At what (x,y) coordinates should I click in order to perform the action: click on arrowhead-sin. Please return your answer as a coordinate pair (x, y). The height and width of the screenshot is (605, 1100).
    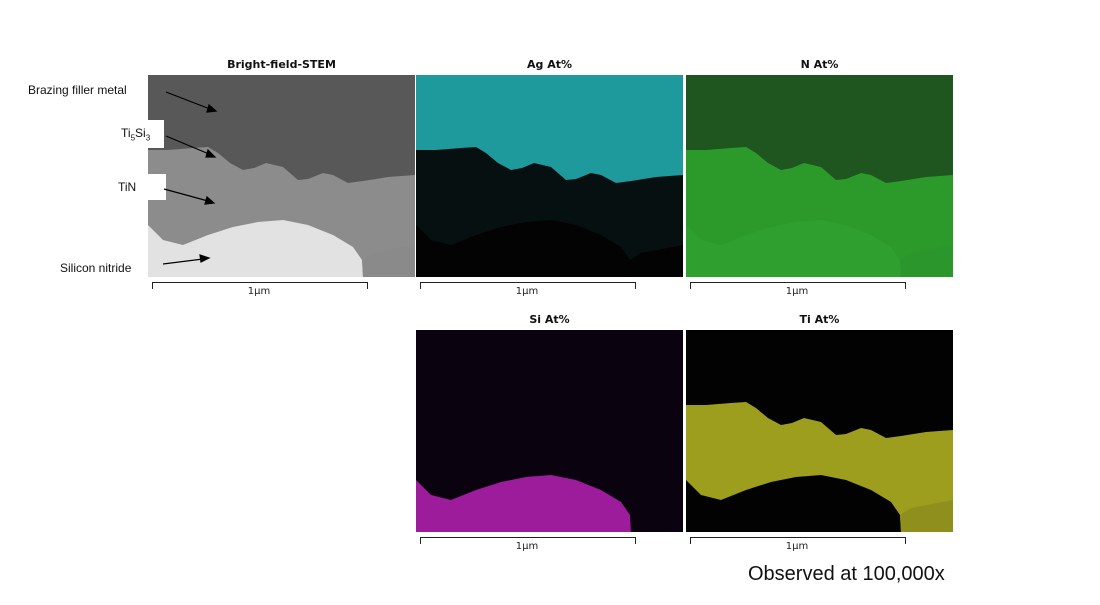
    Looking at the image, I should click on (205, 258).